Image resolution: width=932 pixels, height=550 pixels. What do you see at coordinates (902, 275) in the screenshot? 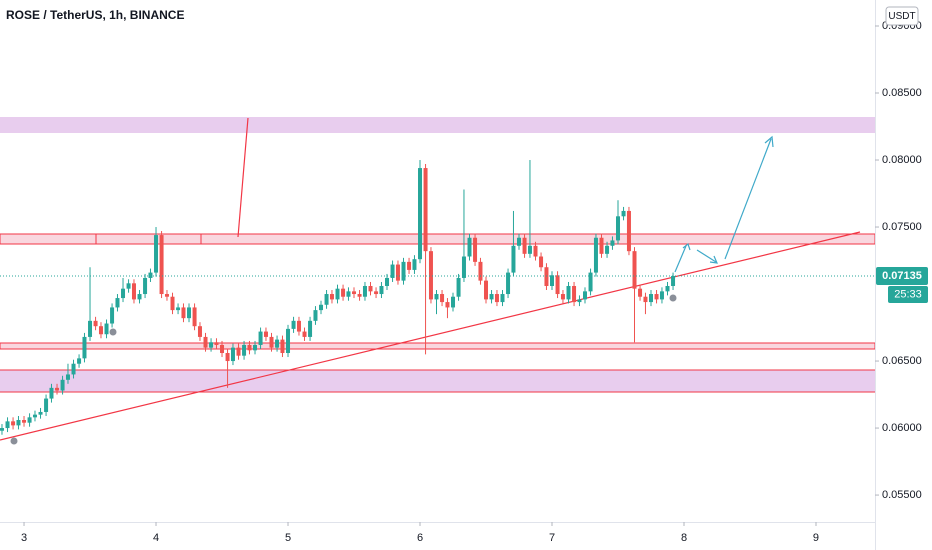
I see `last-price-box` at bounding box center [902, 275].